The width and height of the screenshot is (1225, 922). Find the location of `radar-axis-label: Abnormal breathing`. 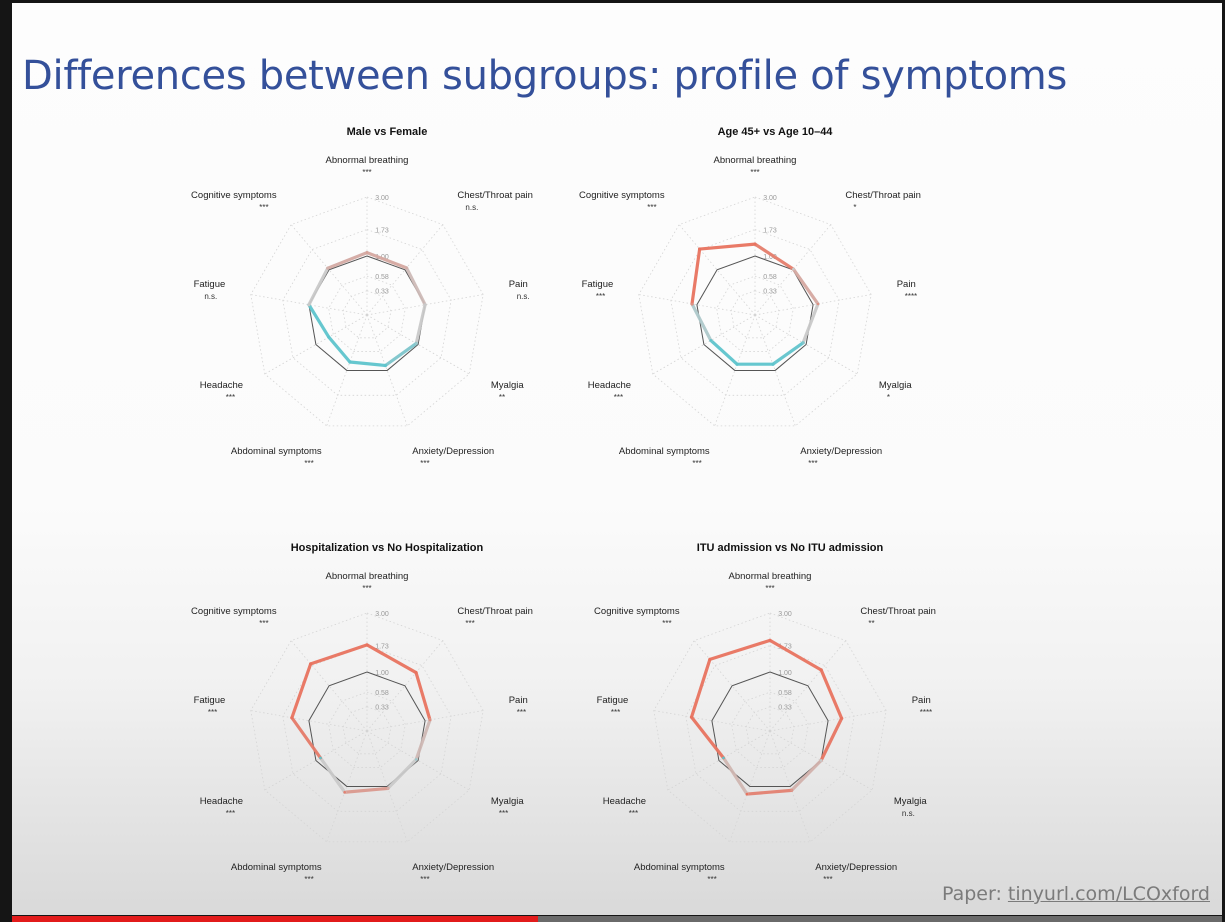

radar-axis-label: Abnormal breathing is located at coordinates (770, 576).